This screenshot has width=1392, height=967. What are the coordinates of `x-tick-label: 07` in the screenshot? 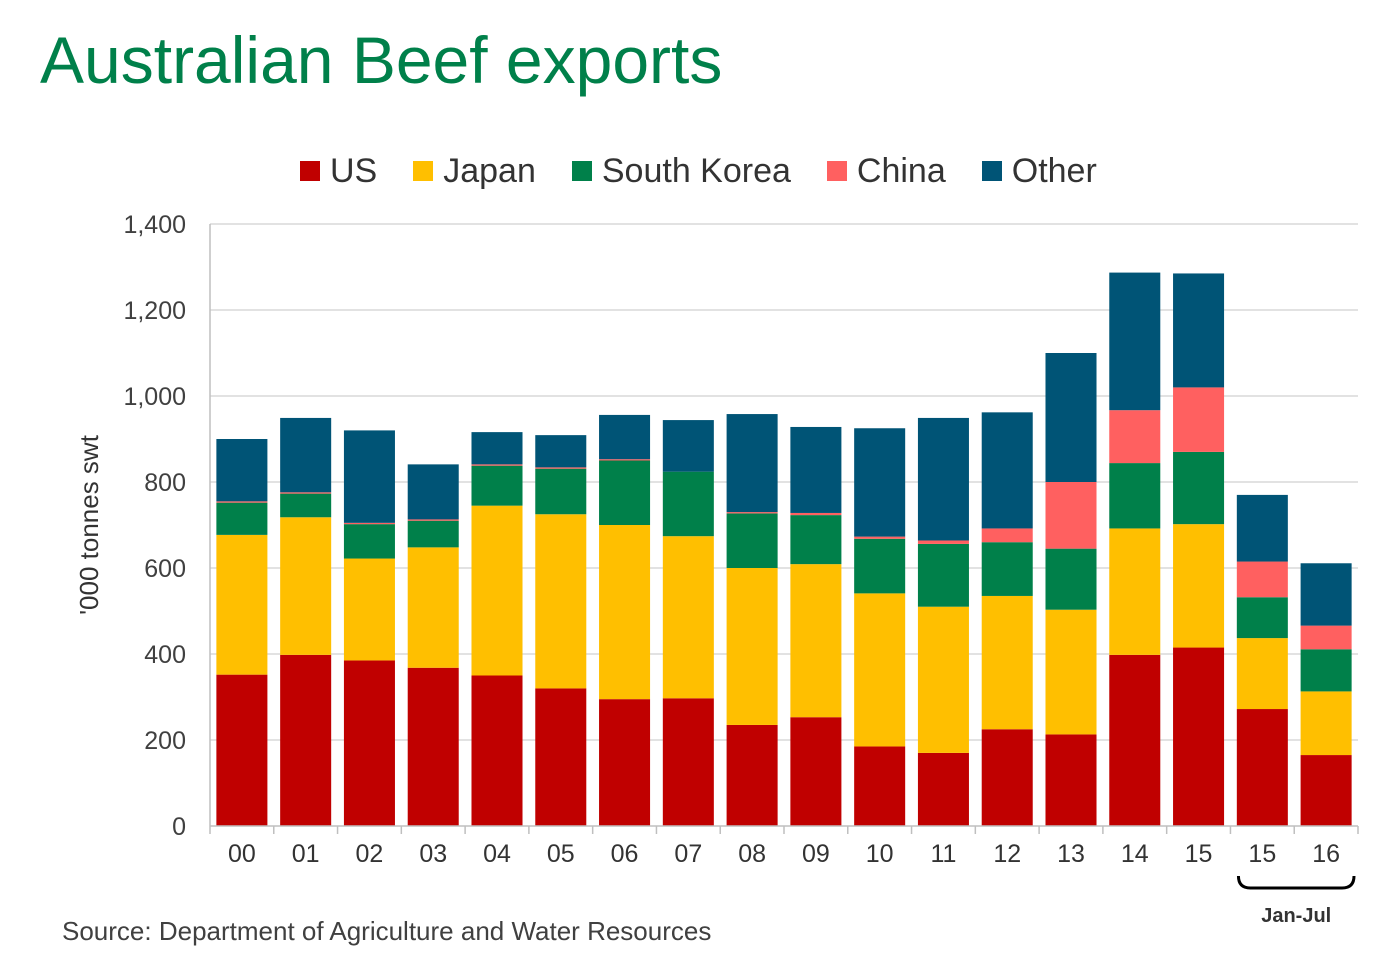 It's located at (688, 854).